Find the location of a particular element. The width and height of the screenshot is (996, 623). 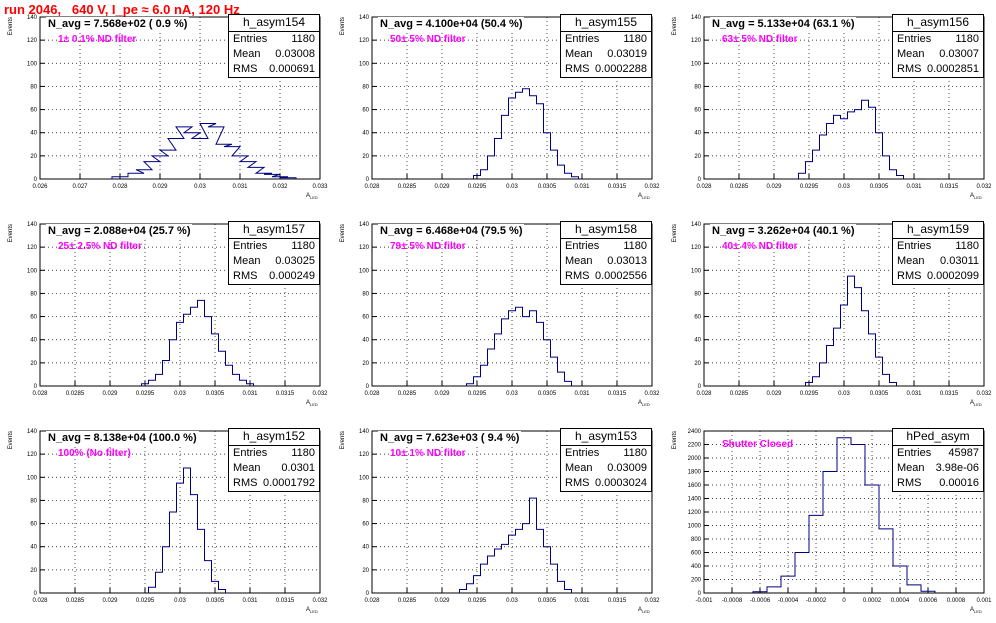

stats-row-mean: Mean 0.03007 is located at coordinates (938, 54).